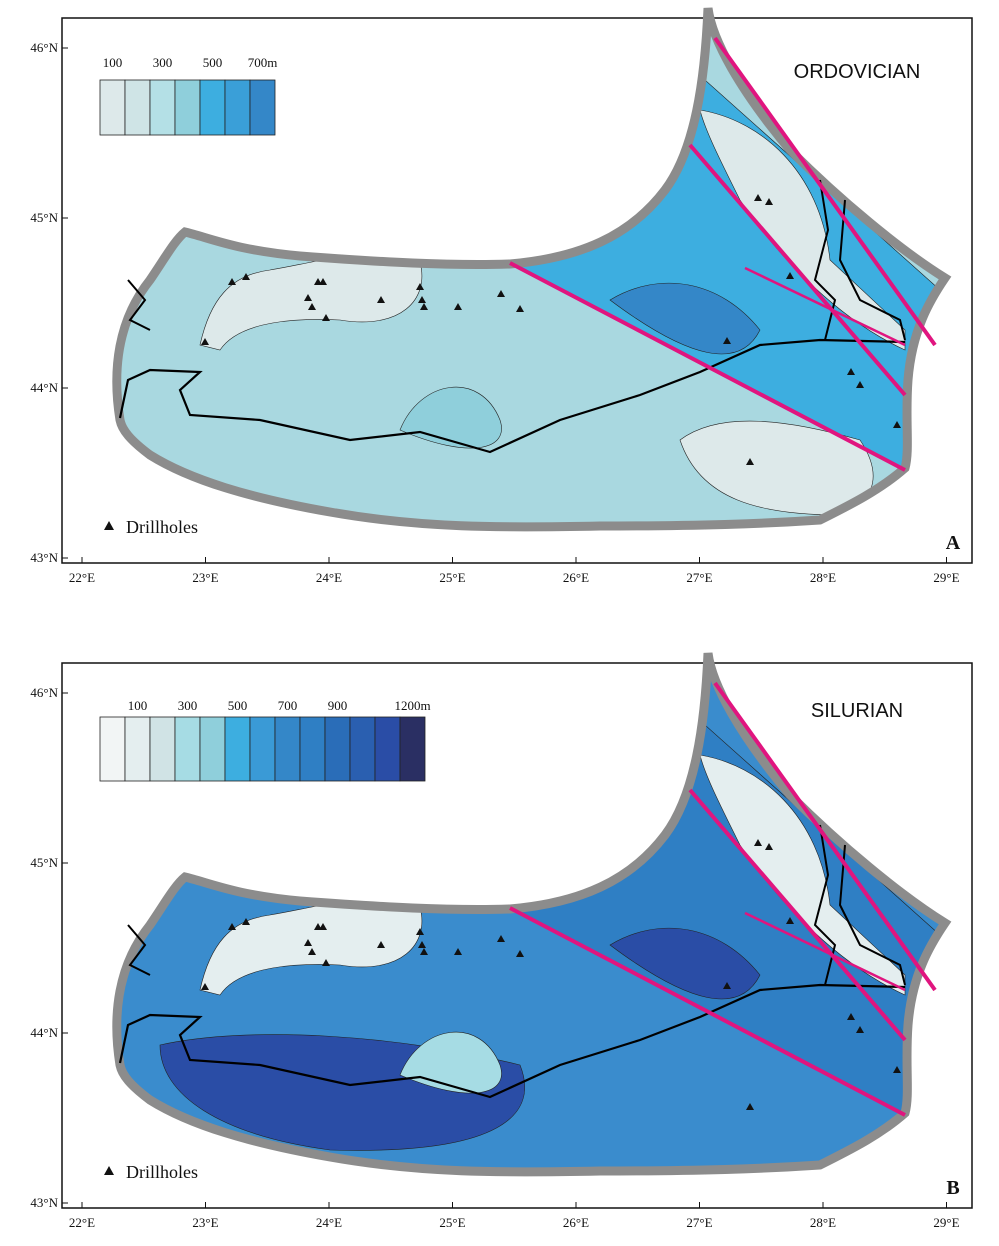 This screenshot has height=1246, width=999. Describe the element at coordinates (953, 543) in the screenshot. I see `panel-letter: A` at that location.